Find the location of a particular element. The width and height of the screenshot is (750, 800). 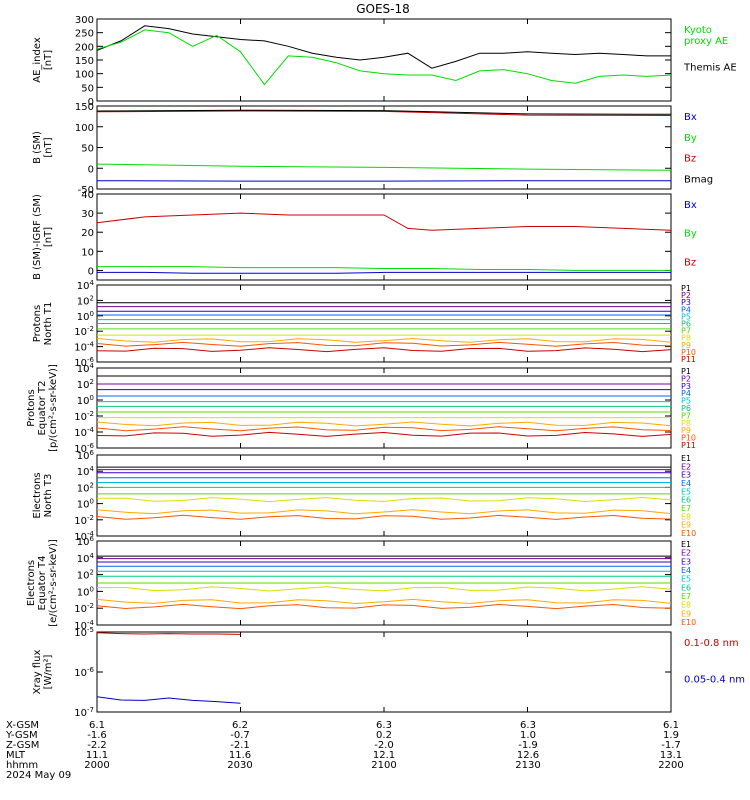

y-axis-label: AE_index[nT] is located at coordinates (43, 60).